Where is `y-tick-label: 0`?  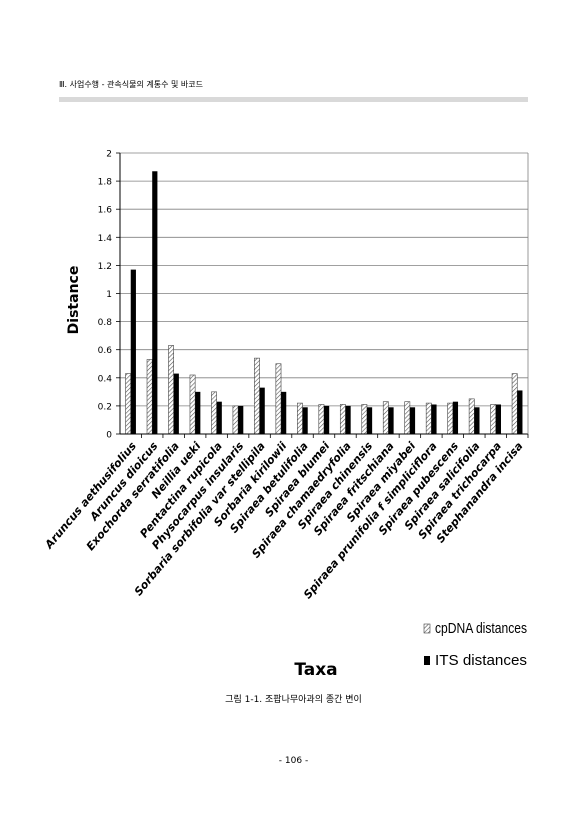 y-tick-label: 0 is located at coordinates (109, 436).